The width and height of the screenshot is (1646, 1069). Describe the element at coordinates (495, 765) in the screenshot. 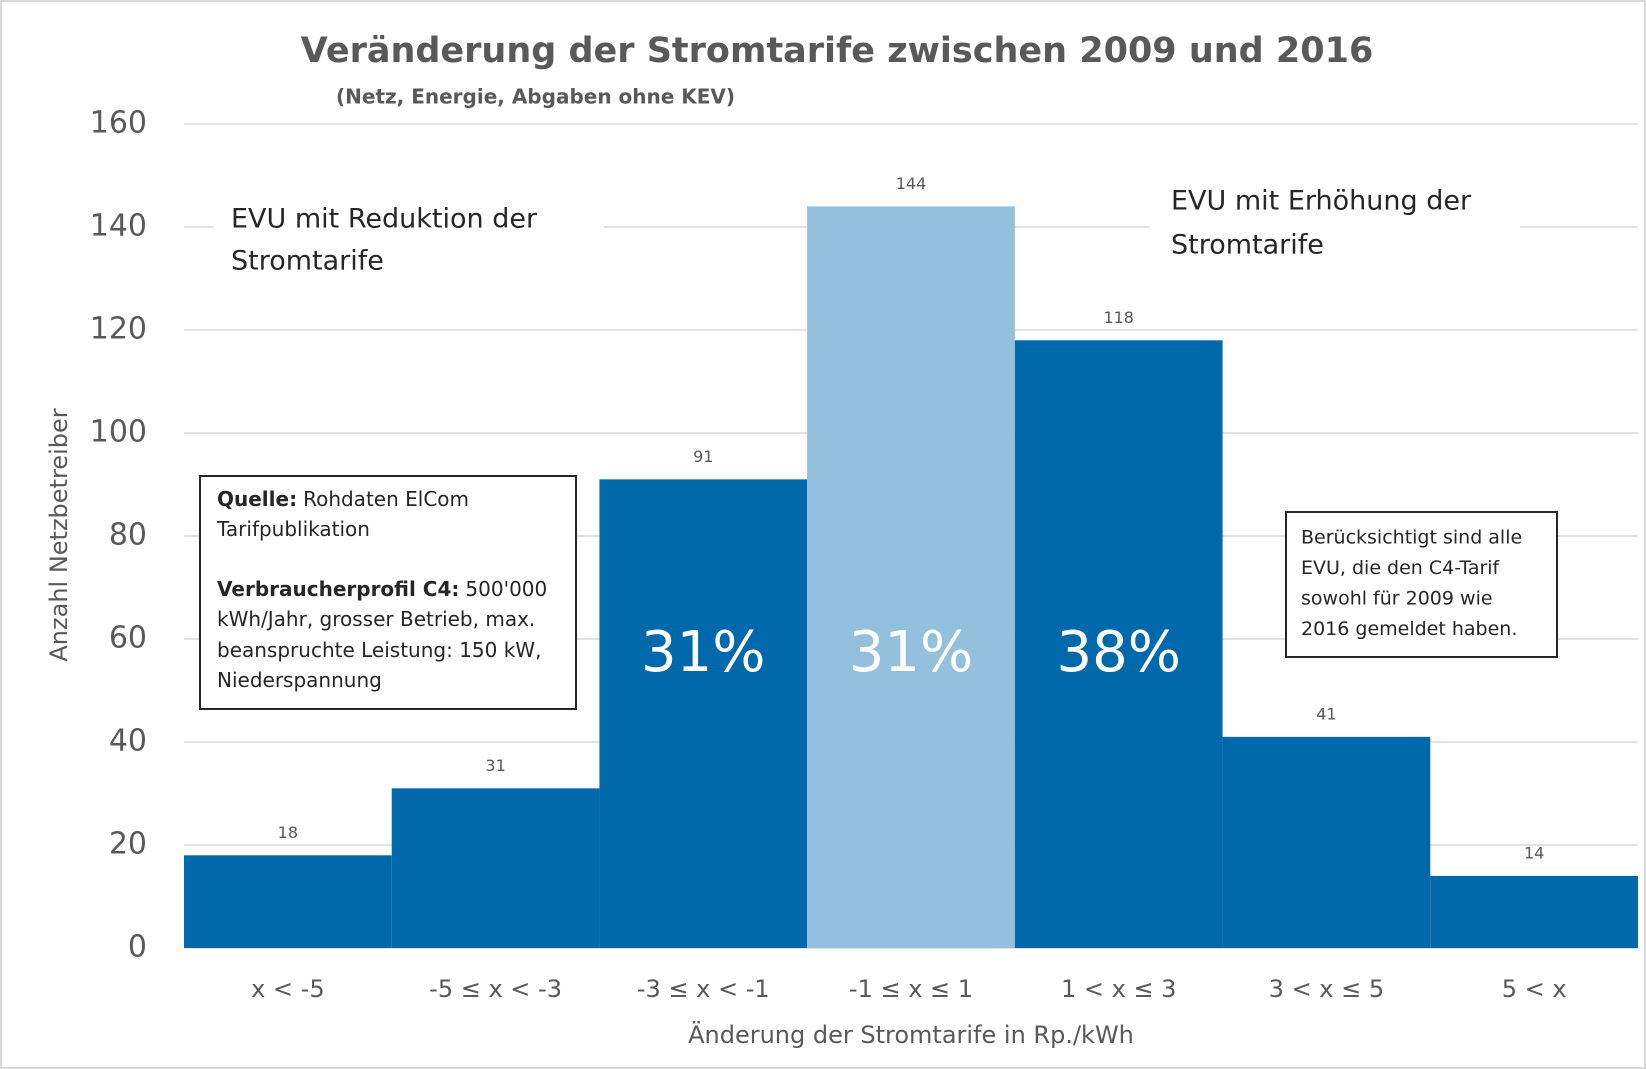

I see `value-label: 31` at that location.